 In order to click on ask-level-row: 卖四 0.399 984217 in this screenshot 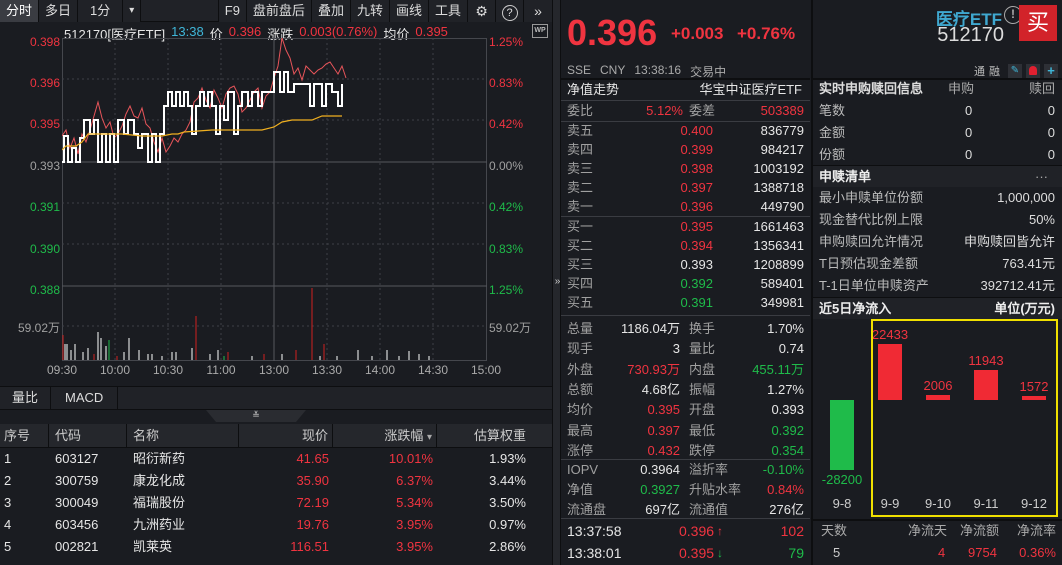, I will do `click(685, 149)`.